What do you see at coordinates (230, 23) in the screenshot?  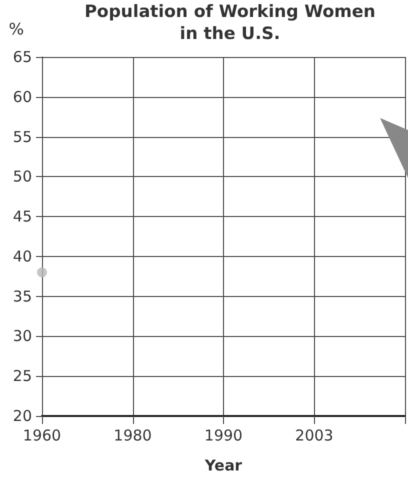 I see `chart-title: Population of Working Women in the U.S.` at bounding box center [230, 23].